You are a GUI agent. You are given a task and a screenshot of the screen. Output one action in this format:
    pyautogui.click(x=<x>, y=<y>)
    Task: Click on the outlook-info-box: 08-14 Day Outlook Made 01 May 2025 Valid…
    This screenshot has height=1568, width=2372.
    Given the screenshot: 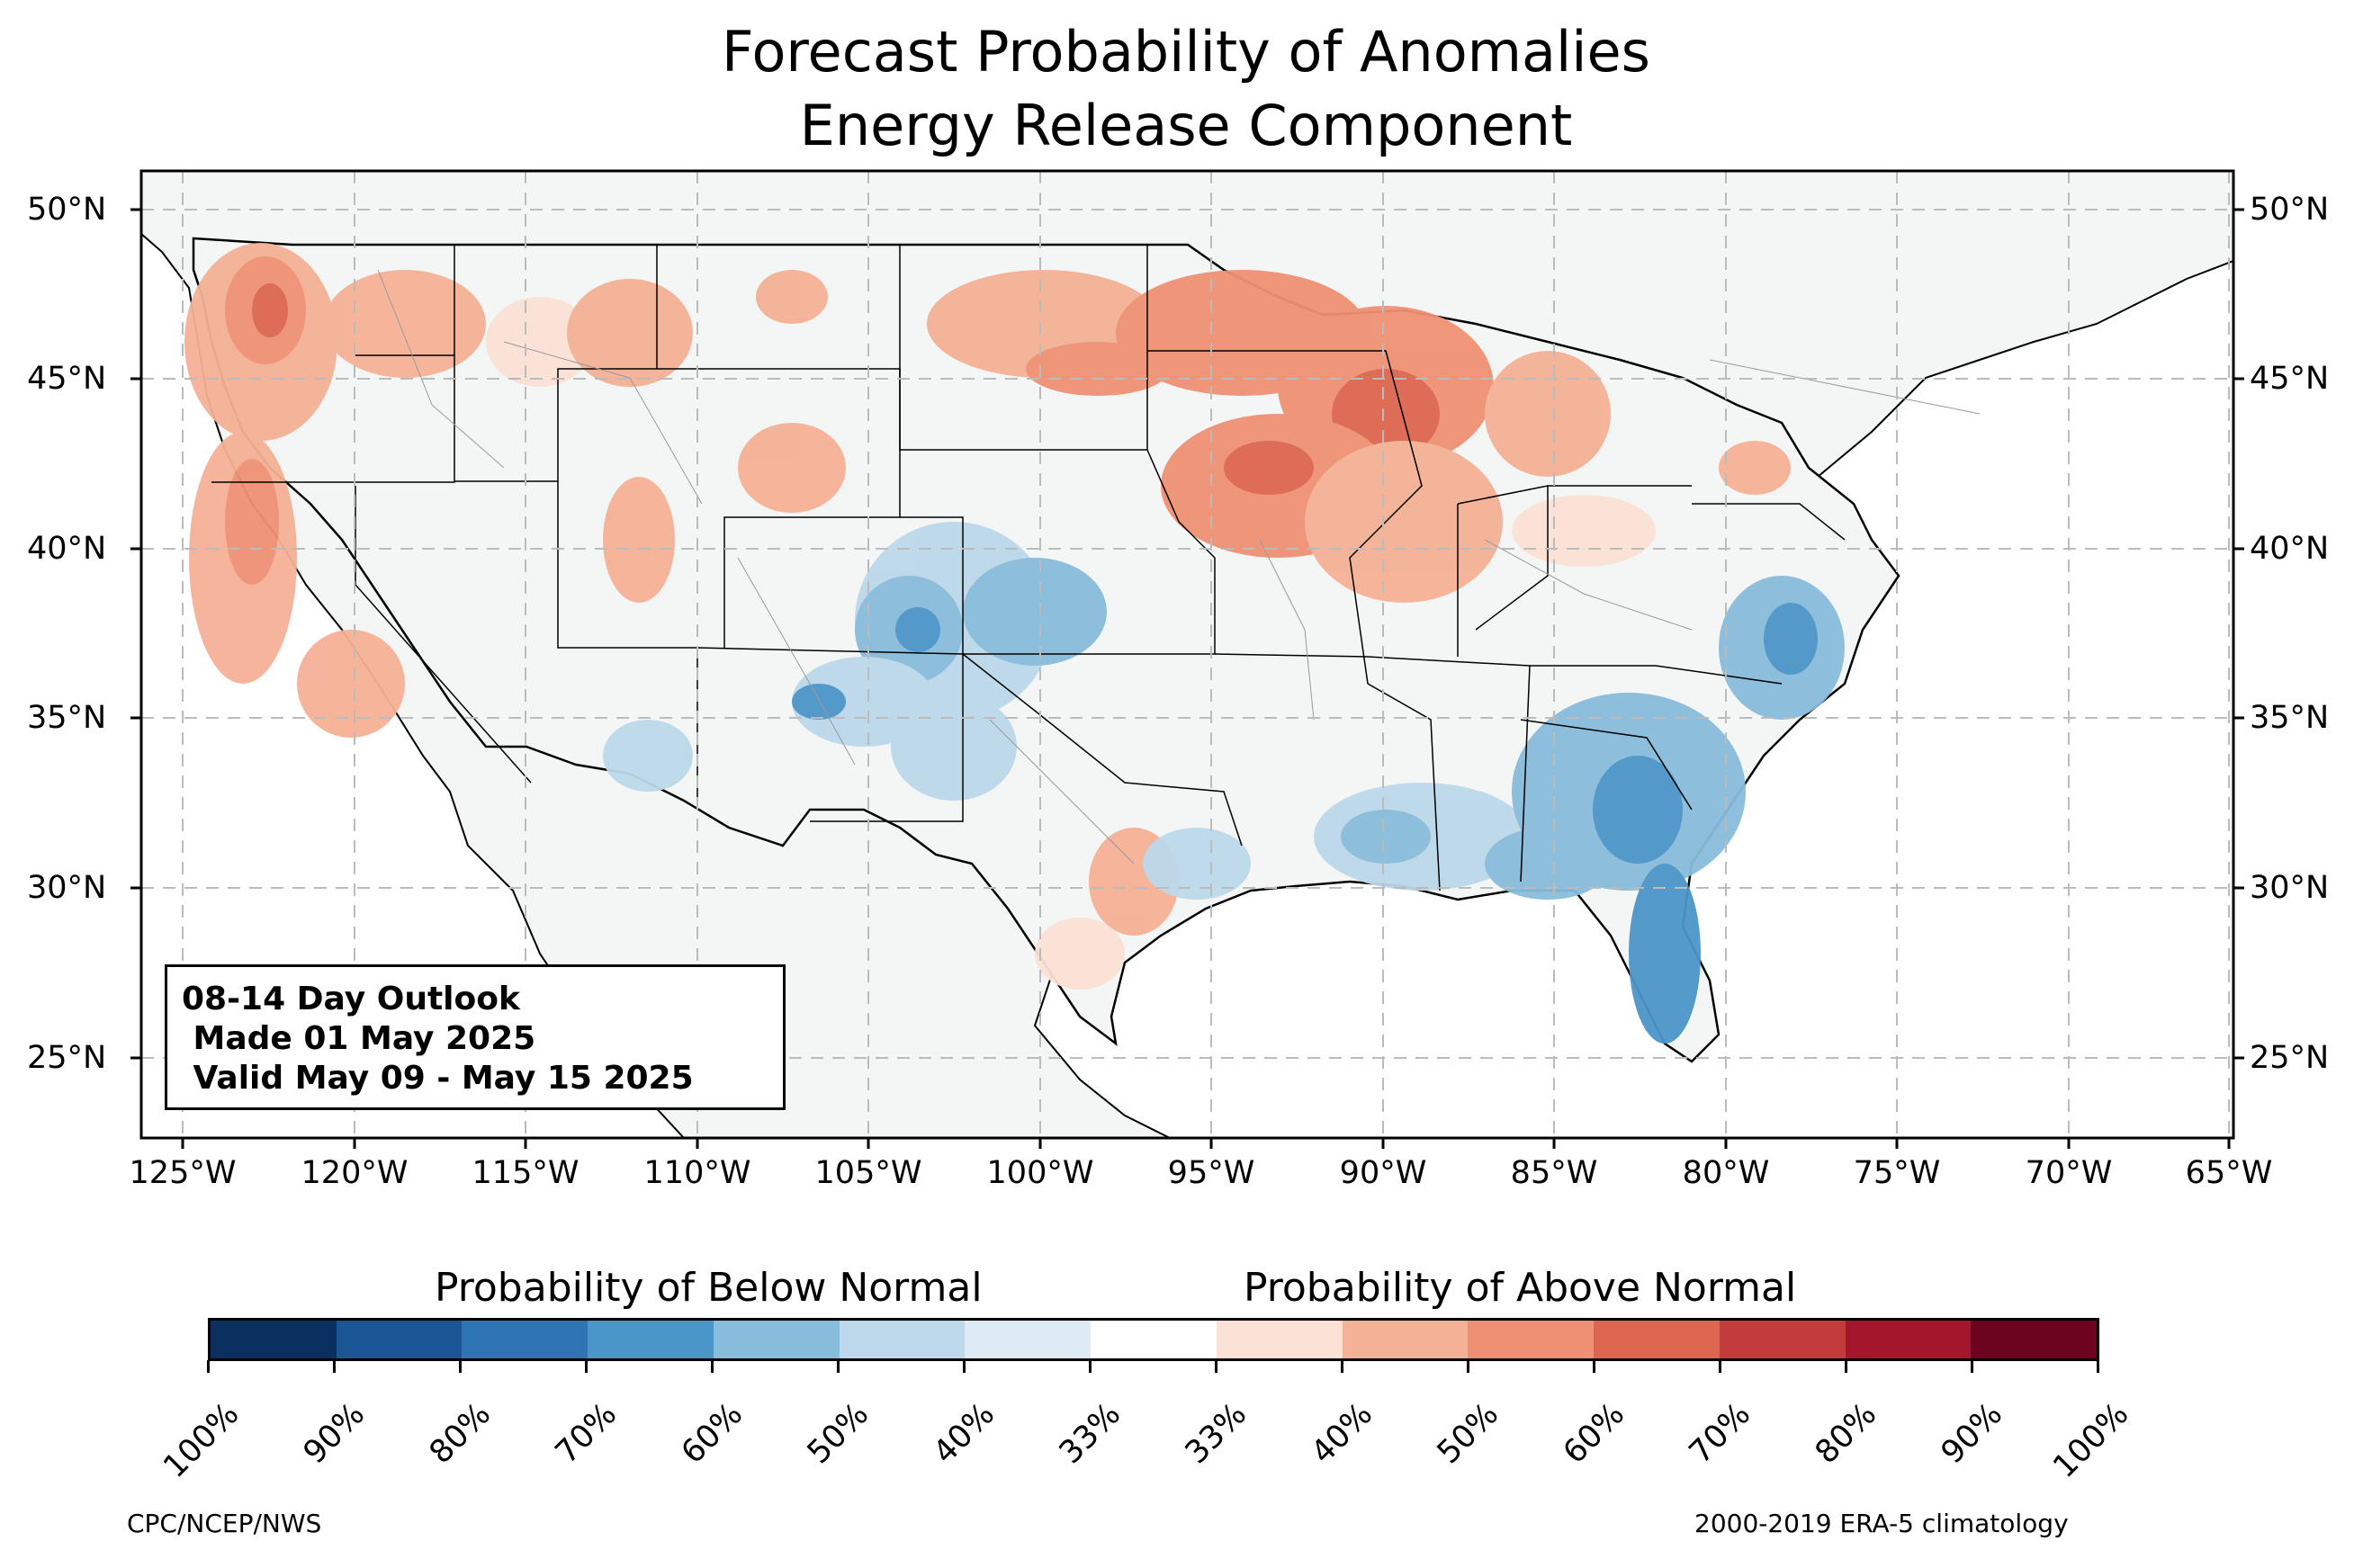 What is the action you would take?
    pyautogui.click(x=475, y=1037)
    